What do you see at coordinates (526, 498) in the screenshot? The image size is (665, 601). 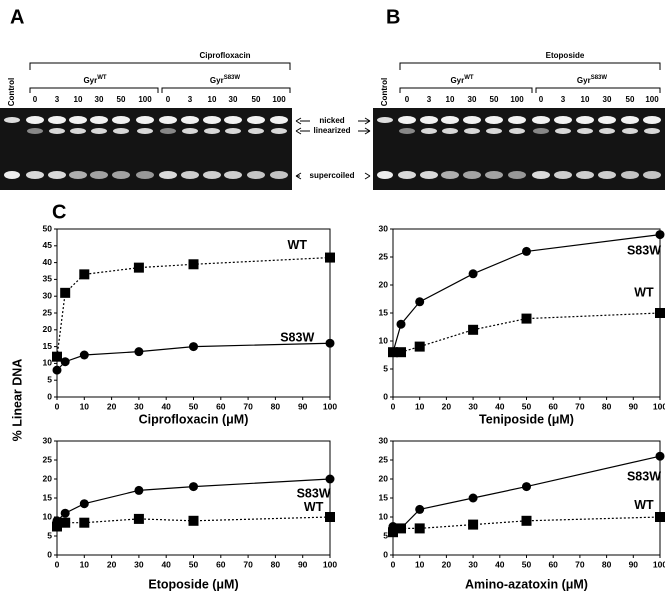 I see `plot-frame` at bounding box center [526, 498].